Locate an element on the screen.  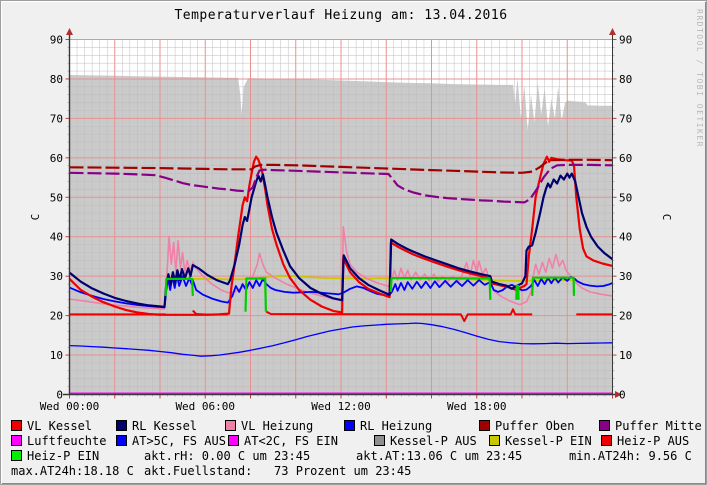
y-tick-label-right: 70 is located at coordinates (625, 118).